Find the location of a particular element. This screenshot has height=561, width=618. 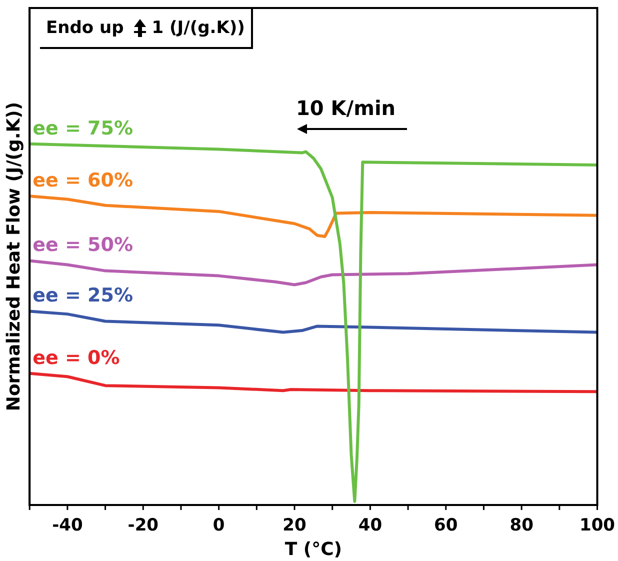

x-axis-title: T (°C) is located at coordinates (313, 549).